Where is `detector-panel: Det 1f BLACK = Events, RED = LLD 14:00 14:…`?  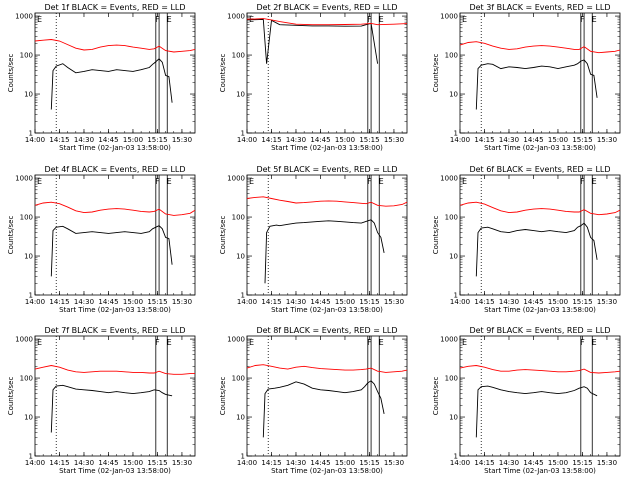 detector-panel: Det 1f BLACK = Events, RED = LLD 14:00 14:… is located at coordinates (101, 77).